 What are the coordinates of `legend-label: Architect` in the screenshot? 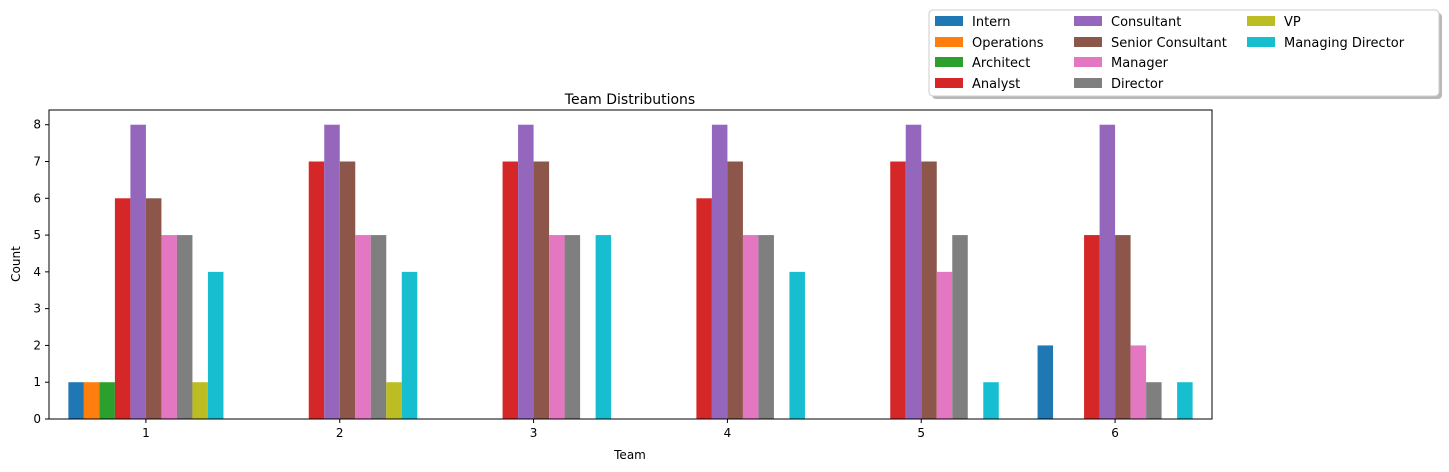 It's located at (1001, 63).